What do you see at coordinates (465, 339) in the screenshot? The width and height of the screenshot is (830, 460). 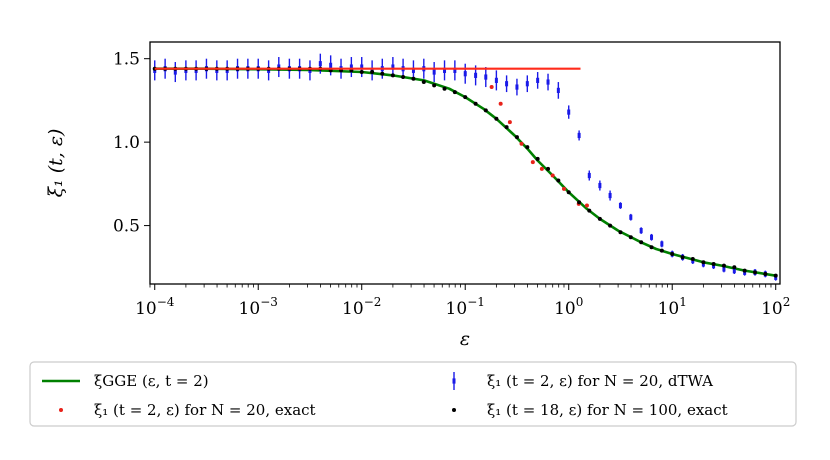 I see `x-axis-label: ε` at bounding box center [465, 339].